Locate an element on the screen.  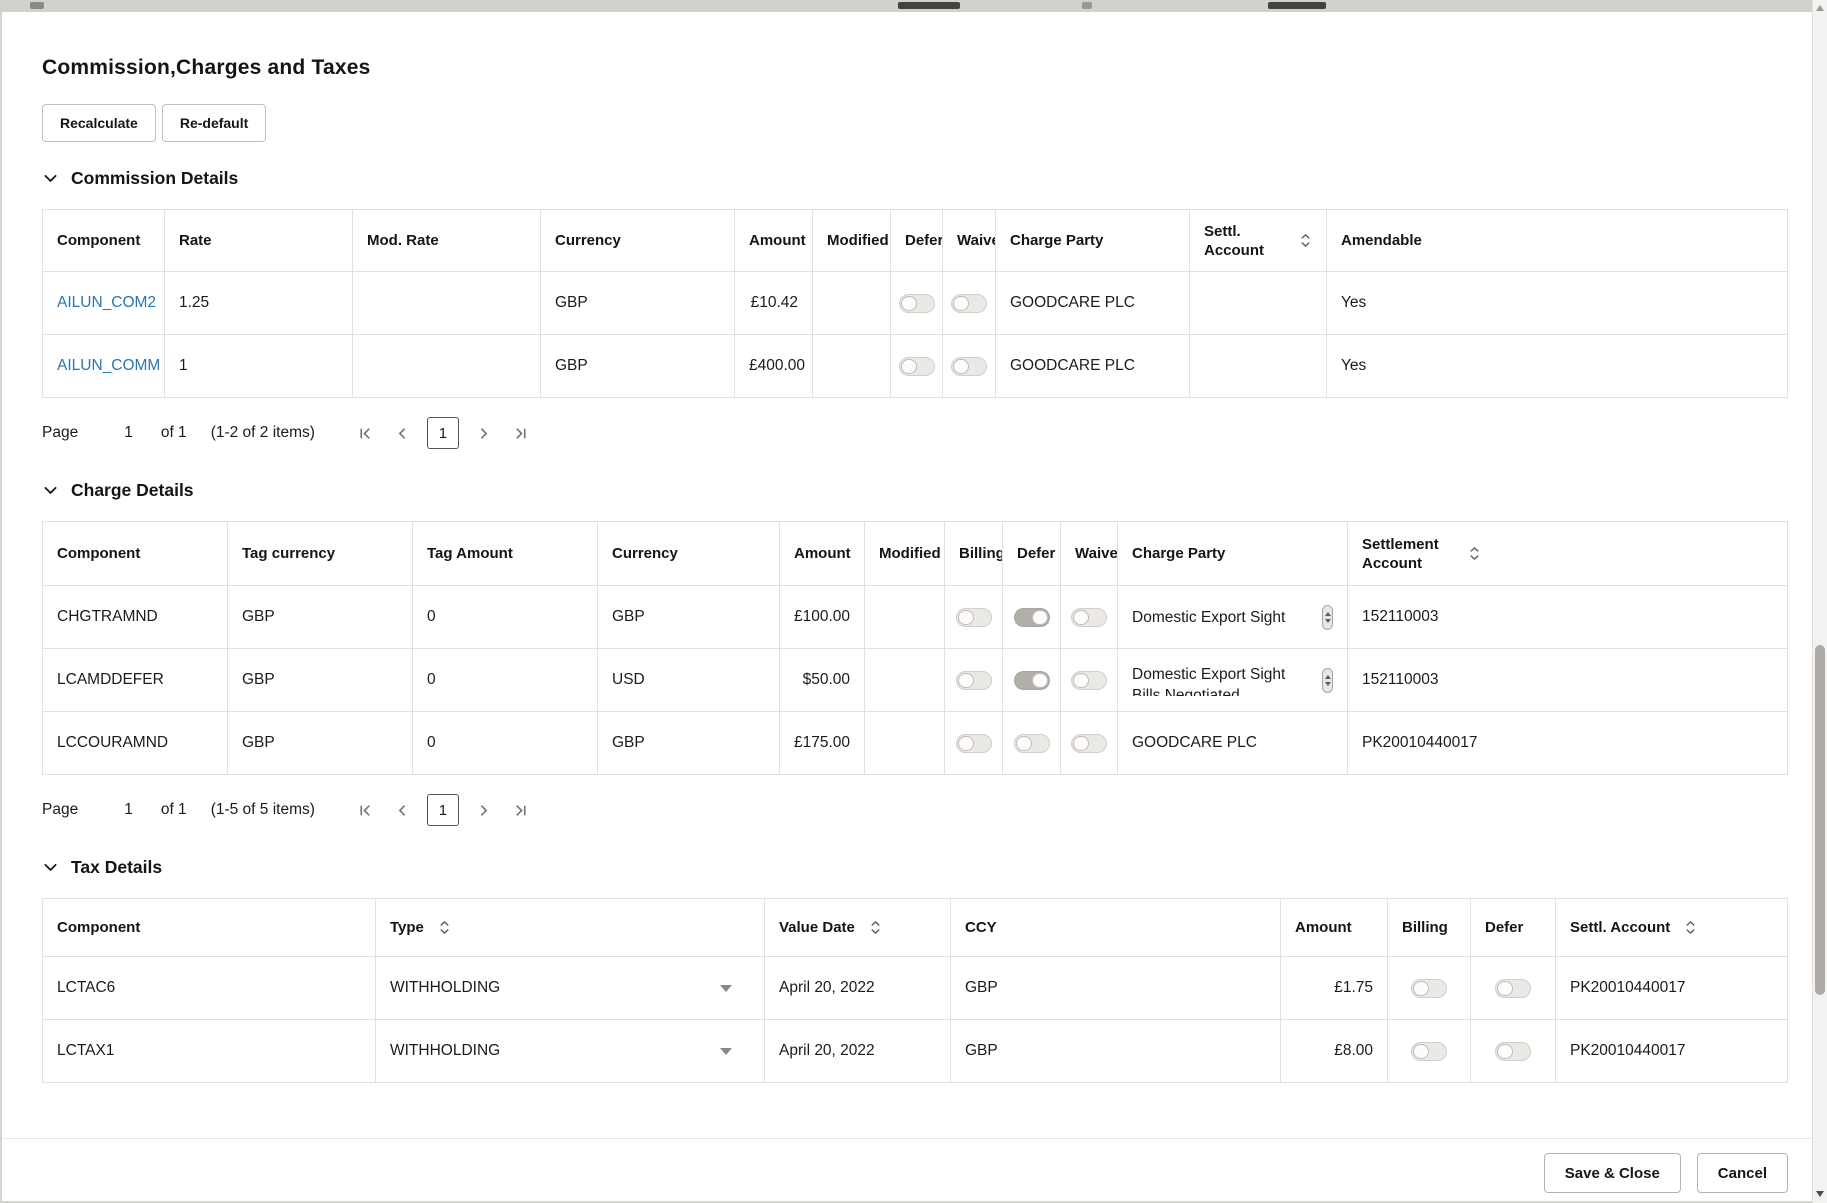
section-title: Charge Details is located at coordinates (132, 490).